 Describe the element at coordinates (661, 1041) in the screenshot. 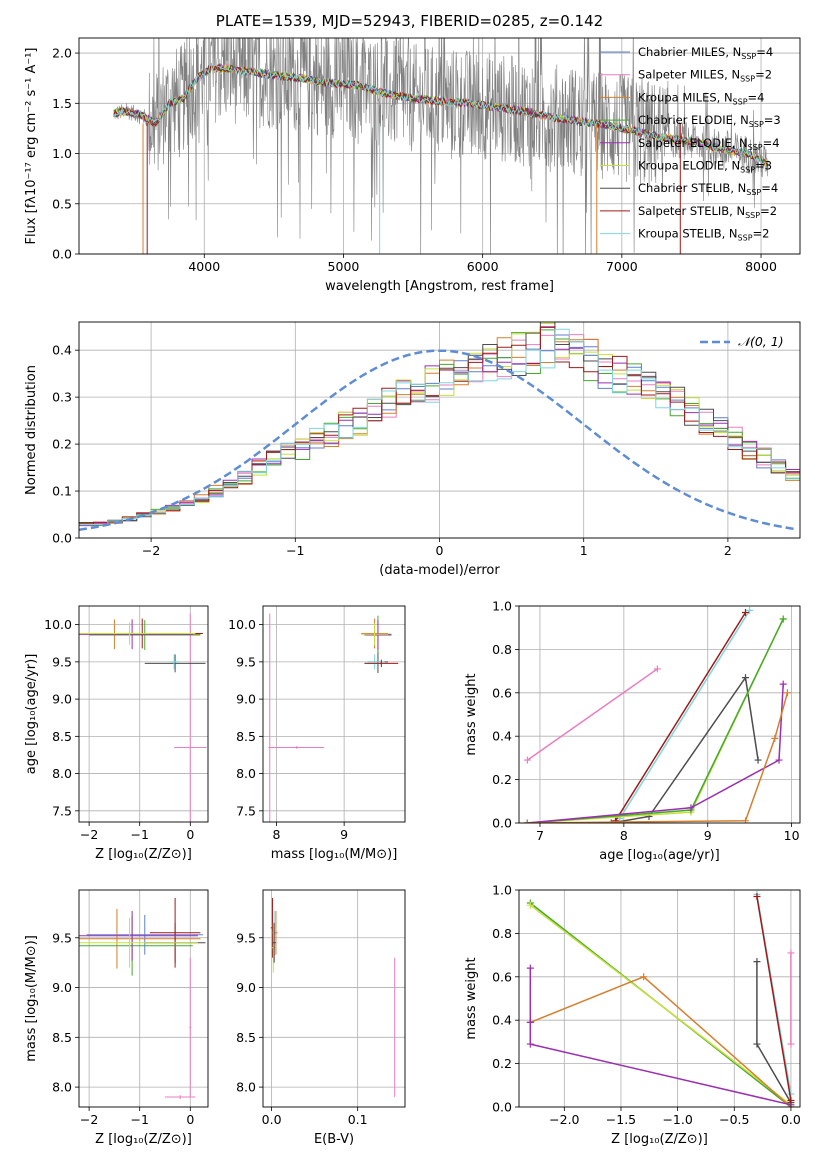

I see `weight_vs_Z-series-kroupa-miles` at that location.